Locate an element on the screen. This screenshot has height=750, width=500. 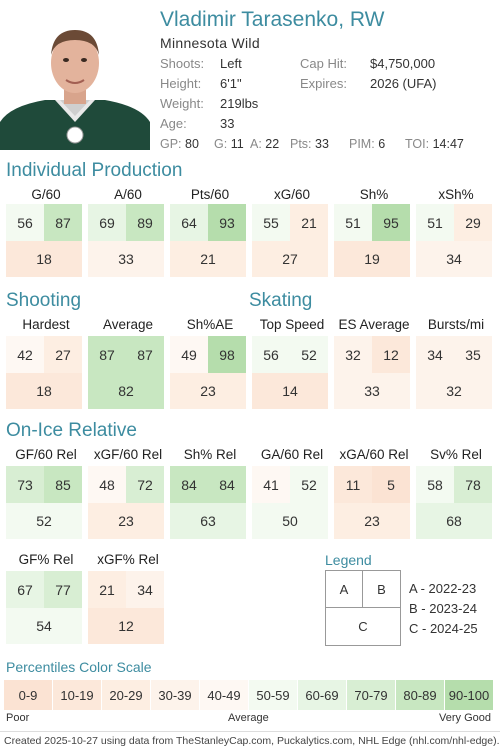
stat-c-cell: 54 is located at coordinates (44, 626).